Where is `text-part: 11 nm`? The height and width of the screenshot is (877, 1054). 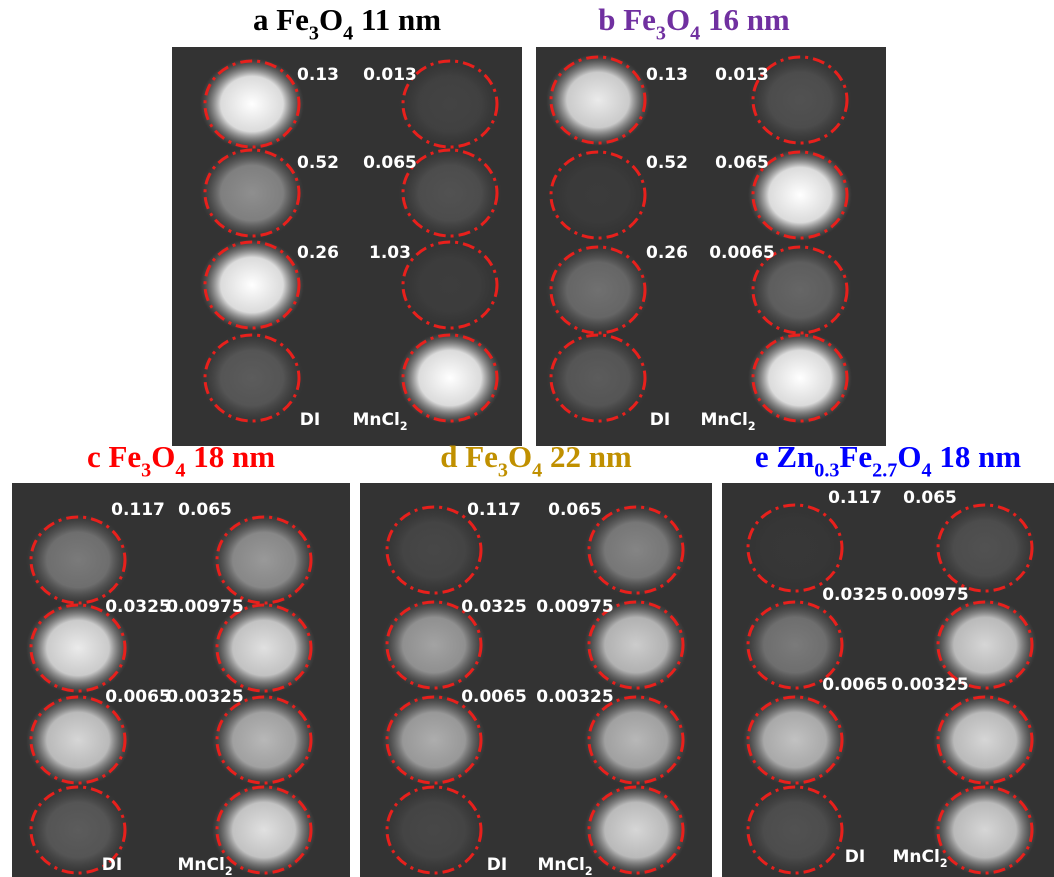 text-part: 11 nm is located at coordinates (397, 19).